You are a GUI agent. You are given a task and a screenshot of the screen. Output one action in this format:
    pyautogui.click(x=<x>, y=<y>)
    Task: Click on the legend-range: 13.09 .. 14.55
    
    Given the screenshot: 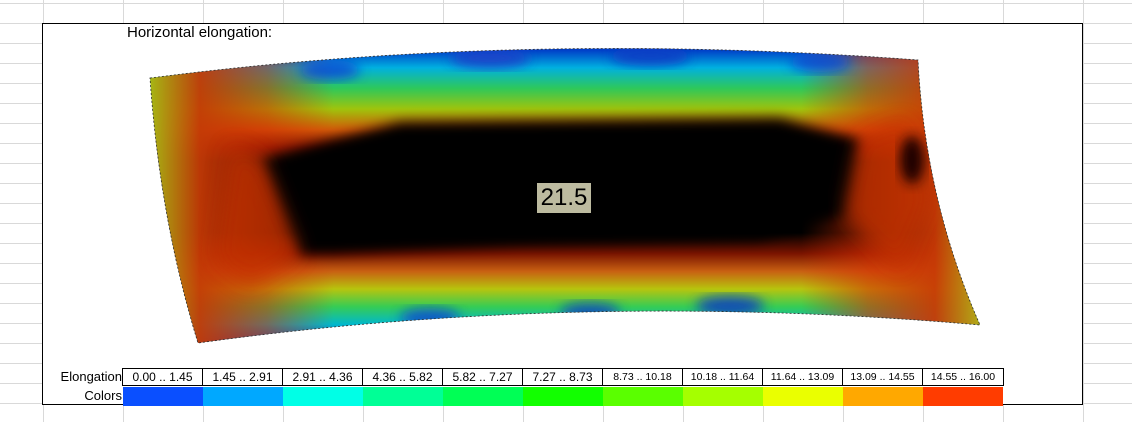 What is the action you would take?
    pyautogui.click(x=883, y=377)
    